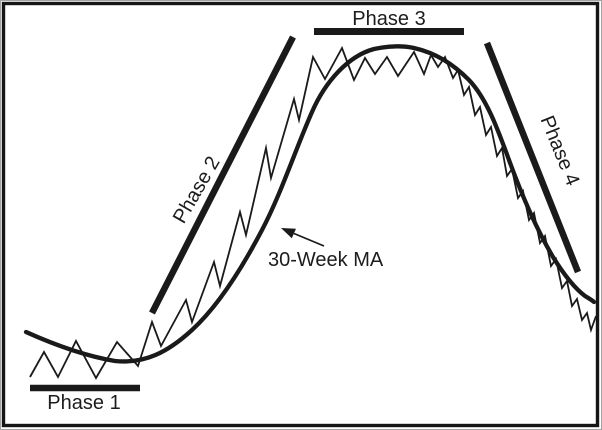  What do you see at coordinates (309, 239) in the screenshot?
I see `ma-annotation-arrow-line` at bounding box center [309, 239].